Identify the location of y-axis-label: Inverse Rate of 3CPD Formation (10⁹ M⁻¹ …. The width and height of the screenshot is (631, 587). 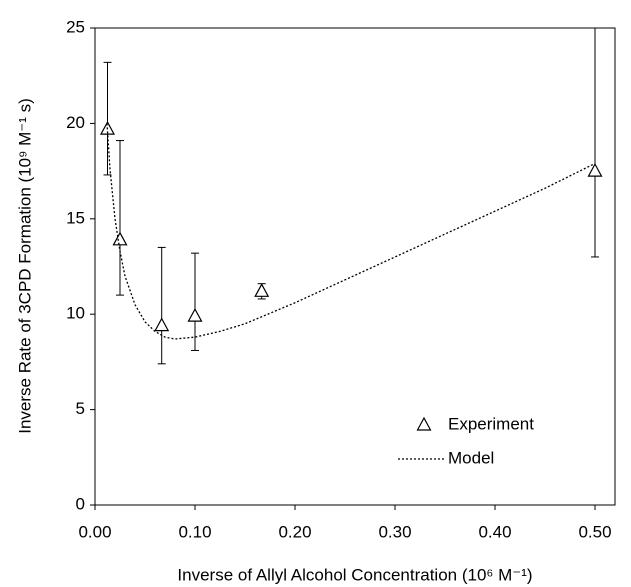
(24, 266).